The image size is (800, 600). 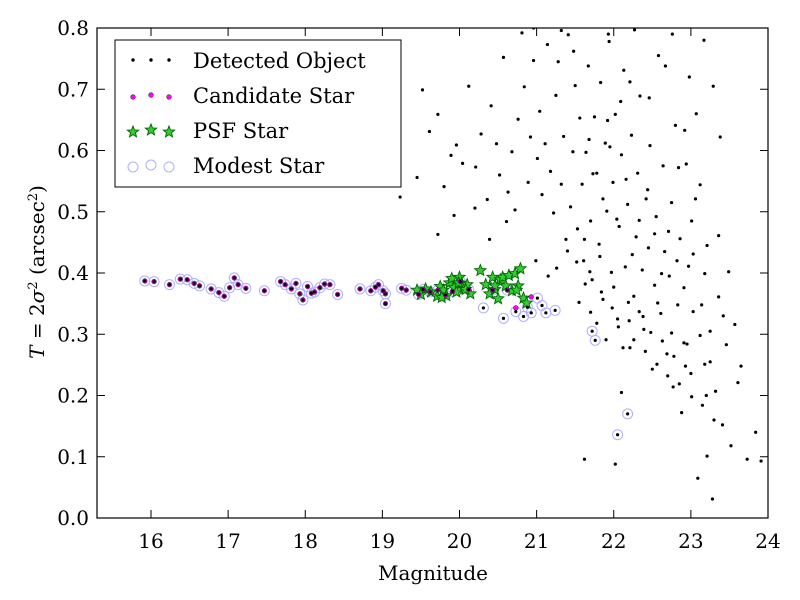 I want to click on y-tick-label: 0.4, so click(x=73, y=273).